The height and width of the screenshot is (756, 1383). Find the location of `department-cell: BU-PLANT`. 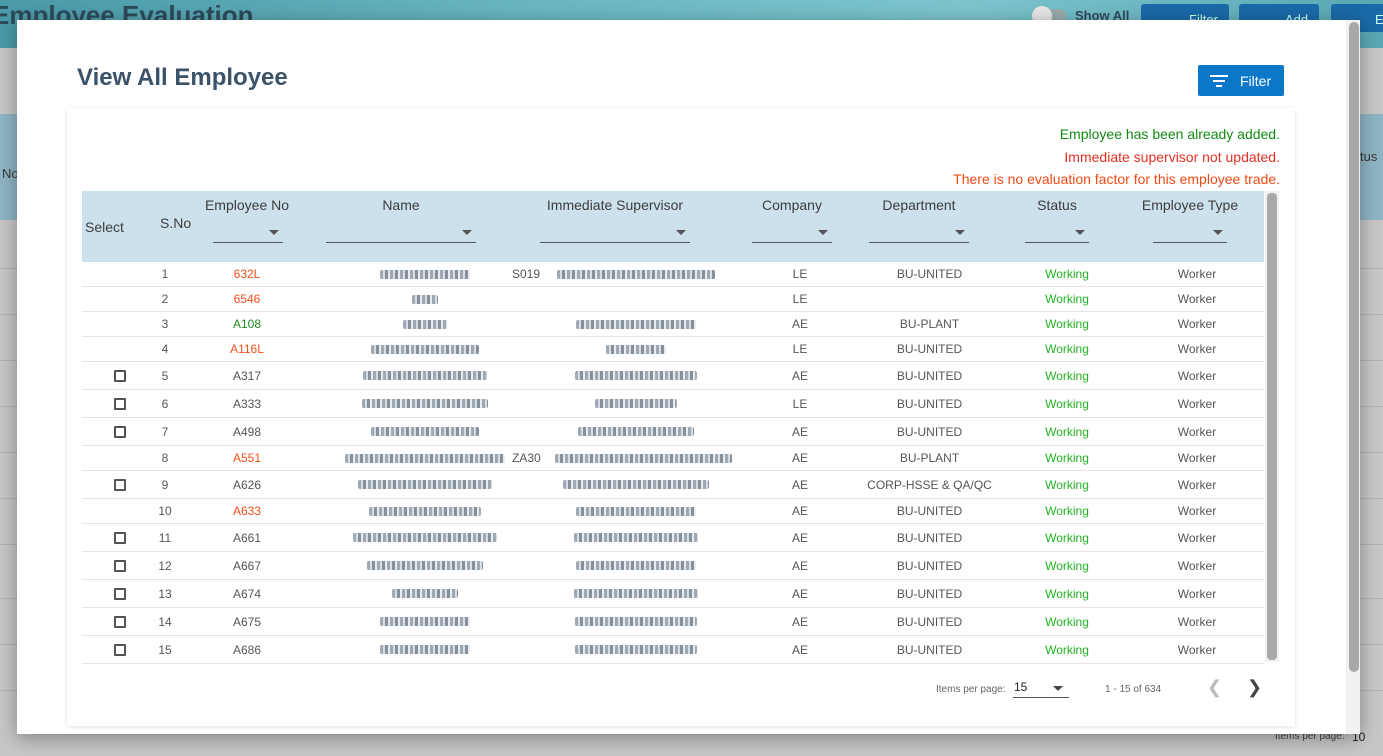

department-cell: BU-PLANT is located at coordinates (929, 324).